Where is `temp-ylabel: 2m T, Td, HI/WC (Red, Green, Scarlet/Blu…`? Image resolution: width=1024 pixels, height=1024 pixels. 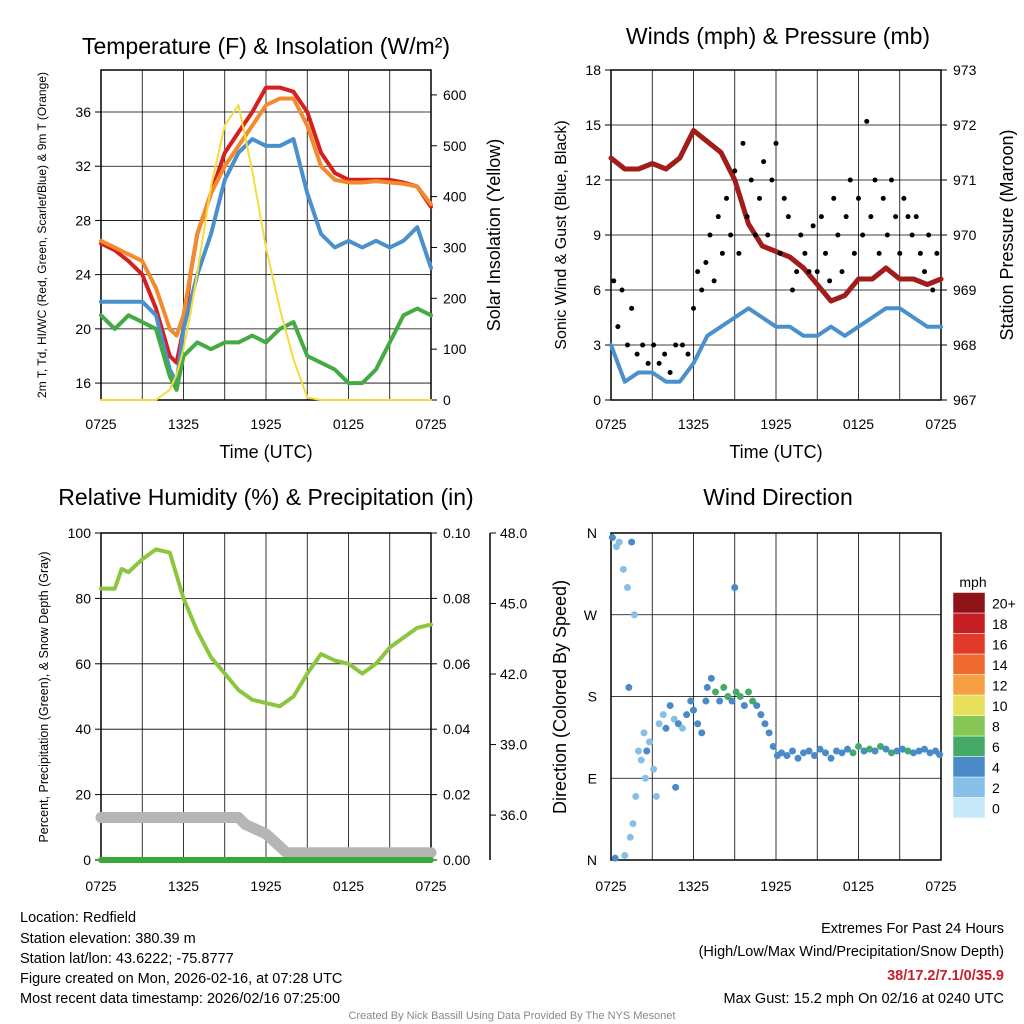 temp-ylabel: 2m T, Td, HI/WC (Red, Green, Scarlet/Blu… is located at coordinates (42, 235).